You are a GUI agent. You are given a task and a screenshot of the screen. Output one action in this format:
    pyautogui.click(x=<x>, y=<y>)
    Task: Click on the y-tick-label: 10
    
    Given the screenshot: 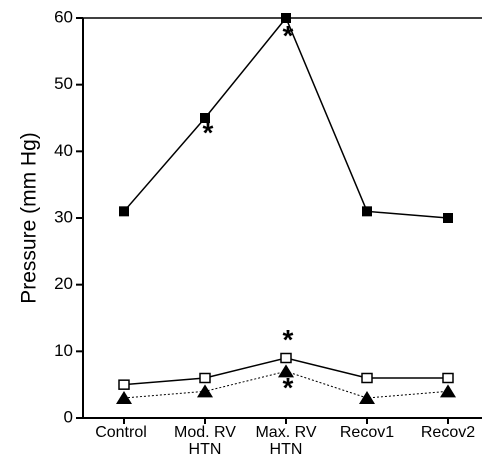 What is the action you would take?
    pyautogui.click(x=63, y=350)
    